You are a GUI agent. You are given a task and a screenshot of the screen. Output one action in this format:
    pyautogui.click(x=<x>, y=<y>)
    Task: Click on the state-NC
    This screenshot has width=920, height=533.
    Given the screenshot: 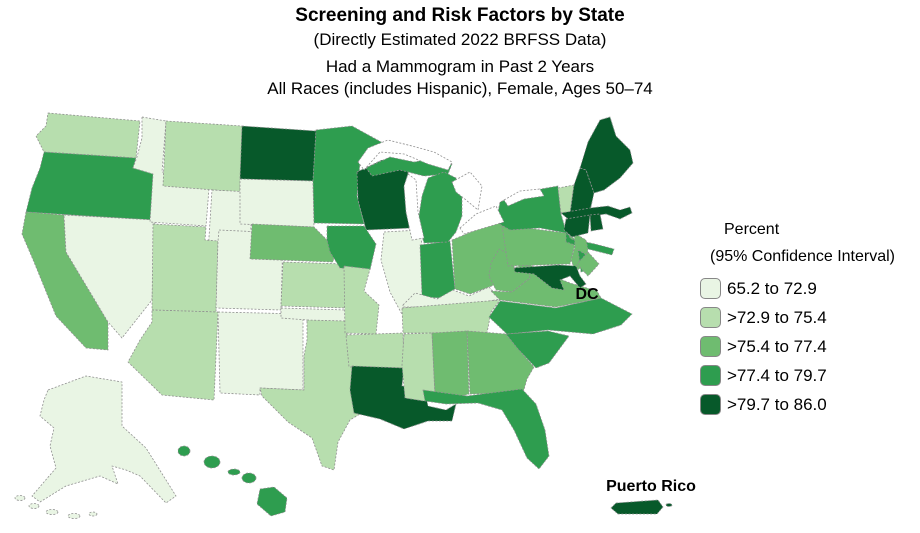 What is the action you would take?
    pyautogui.click(x=560, y=316)
    